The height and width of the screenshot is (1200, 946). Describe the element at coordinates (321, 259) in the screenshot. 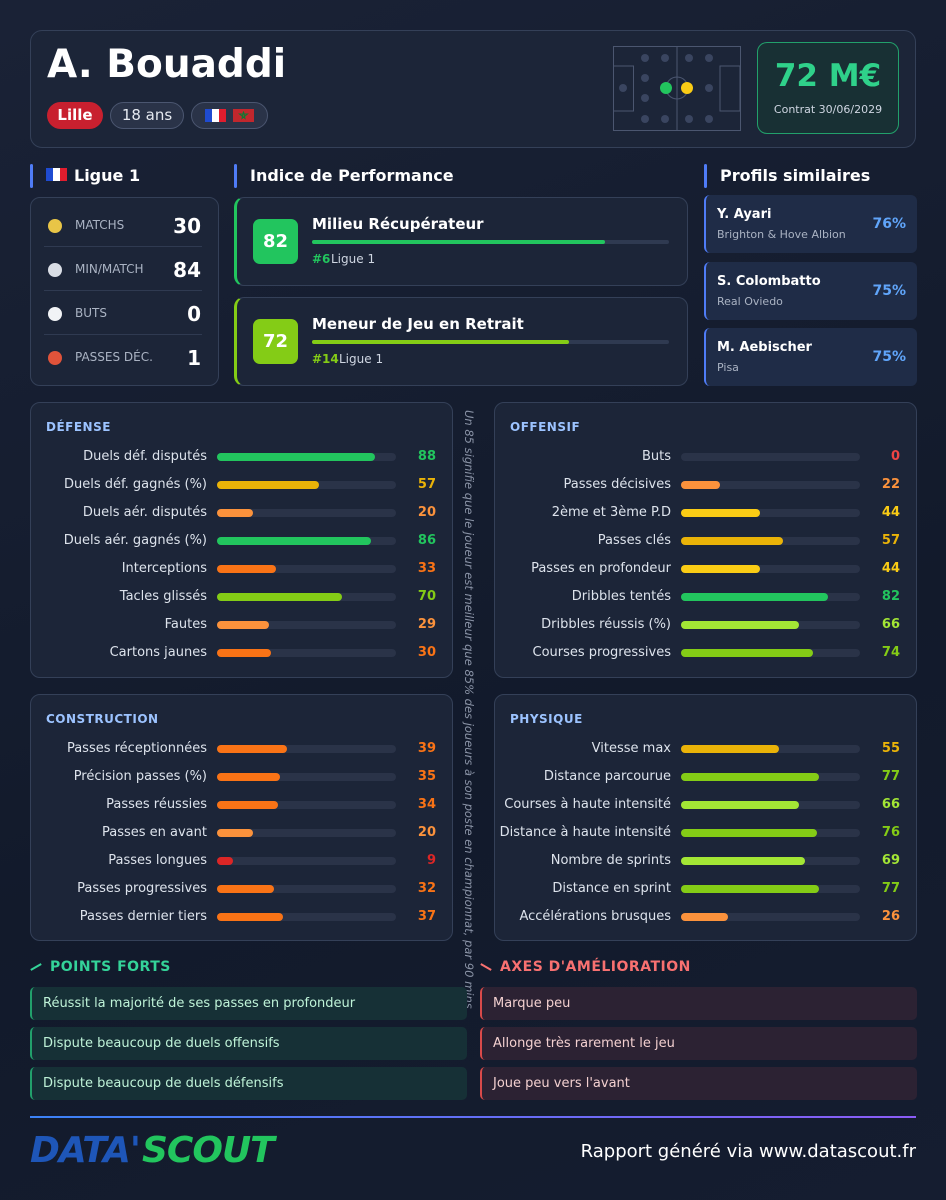

I see `role-rank: #6` at that location.